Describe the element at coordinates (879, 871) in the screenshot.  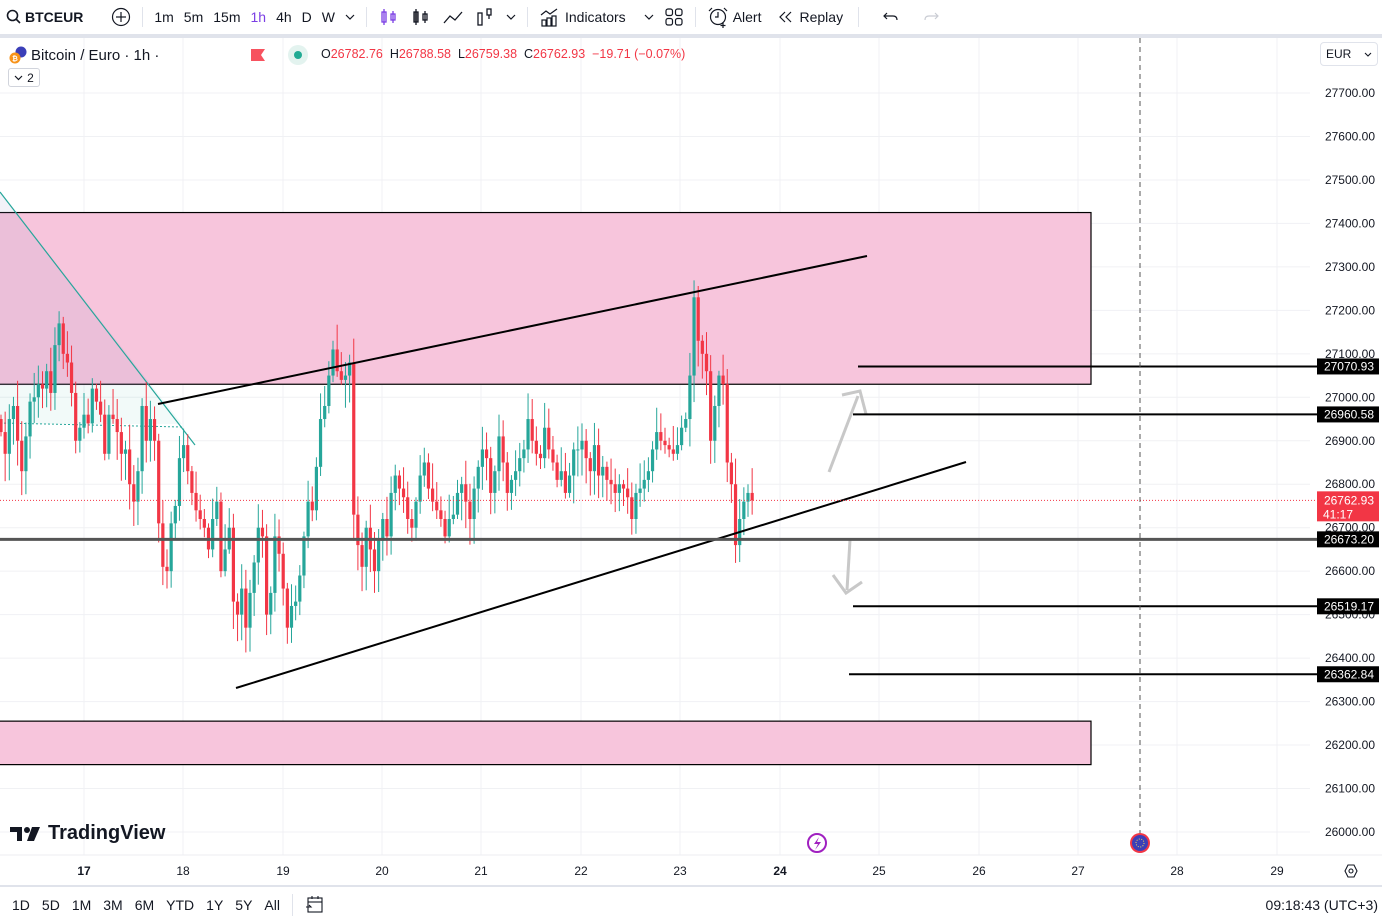
I see `svg-text: 25` at that location.